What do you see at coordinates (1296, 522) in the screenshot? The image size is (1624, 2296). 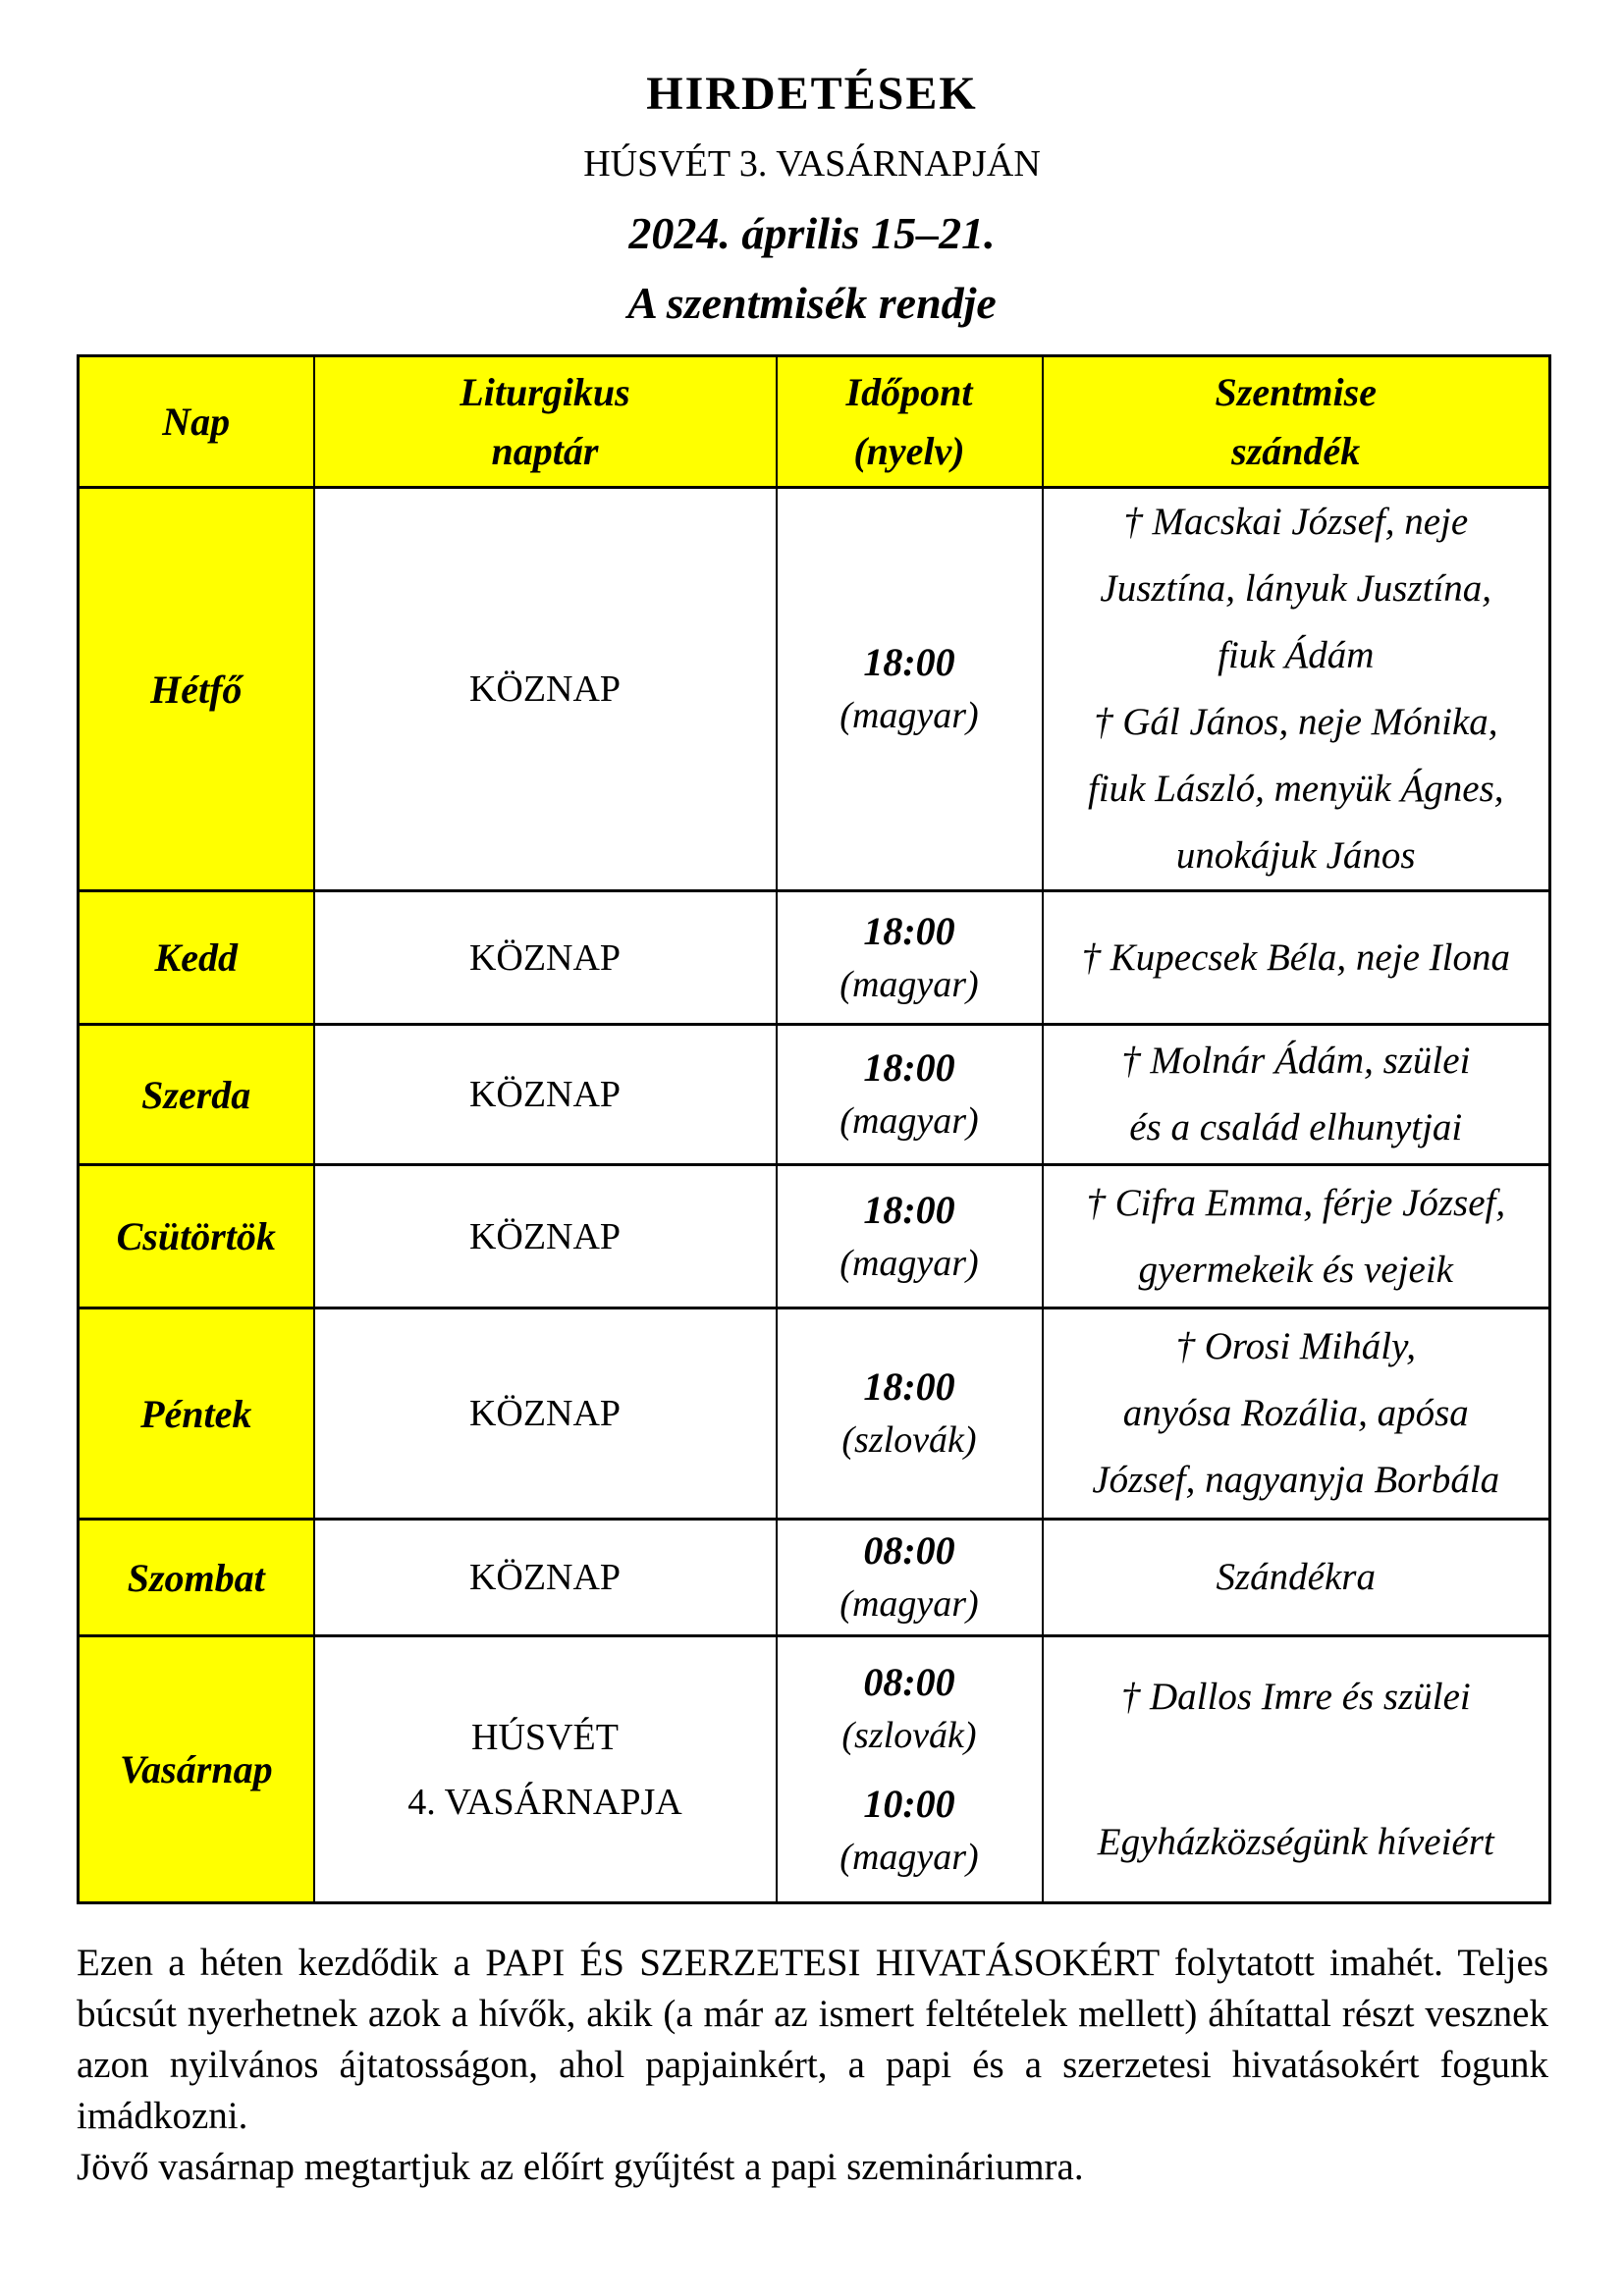 I see `intention-line: † Macskai József, neje` at bounding box center [1296, 522].